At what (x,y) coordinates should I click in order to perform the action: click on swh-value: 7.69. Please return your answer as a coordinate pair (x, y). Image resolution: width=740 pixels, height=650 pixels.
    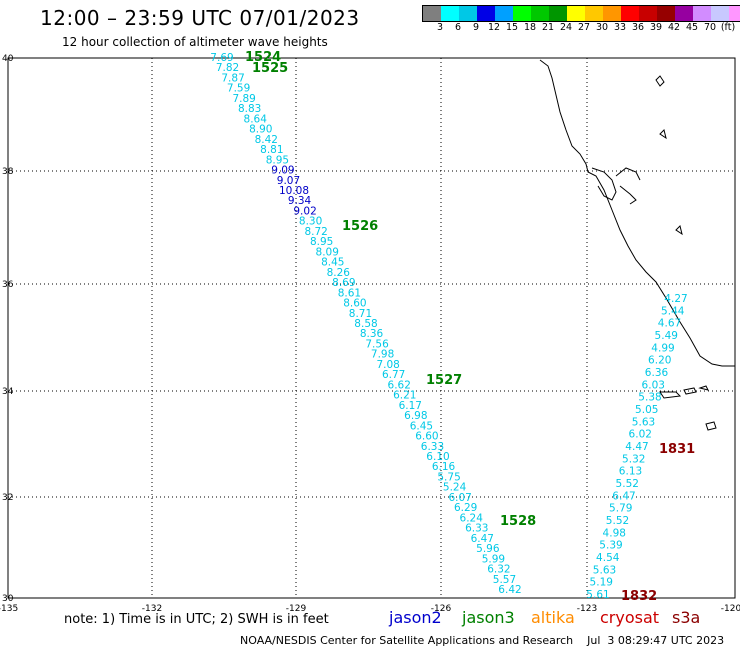
    Looking at the image, I should click on (221, 58).